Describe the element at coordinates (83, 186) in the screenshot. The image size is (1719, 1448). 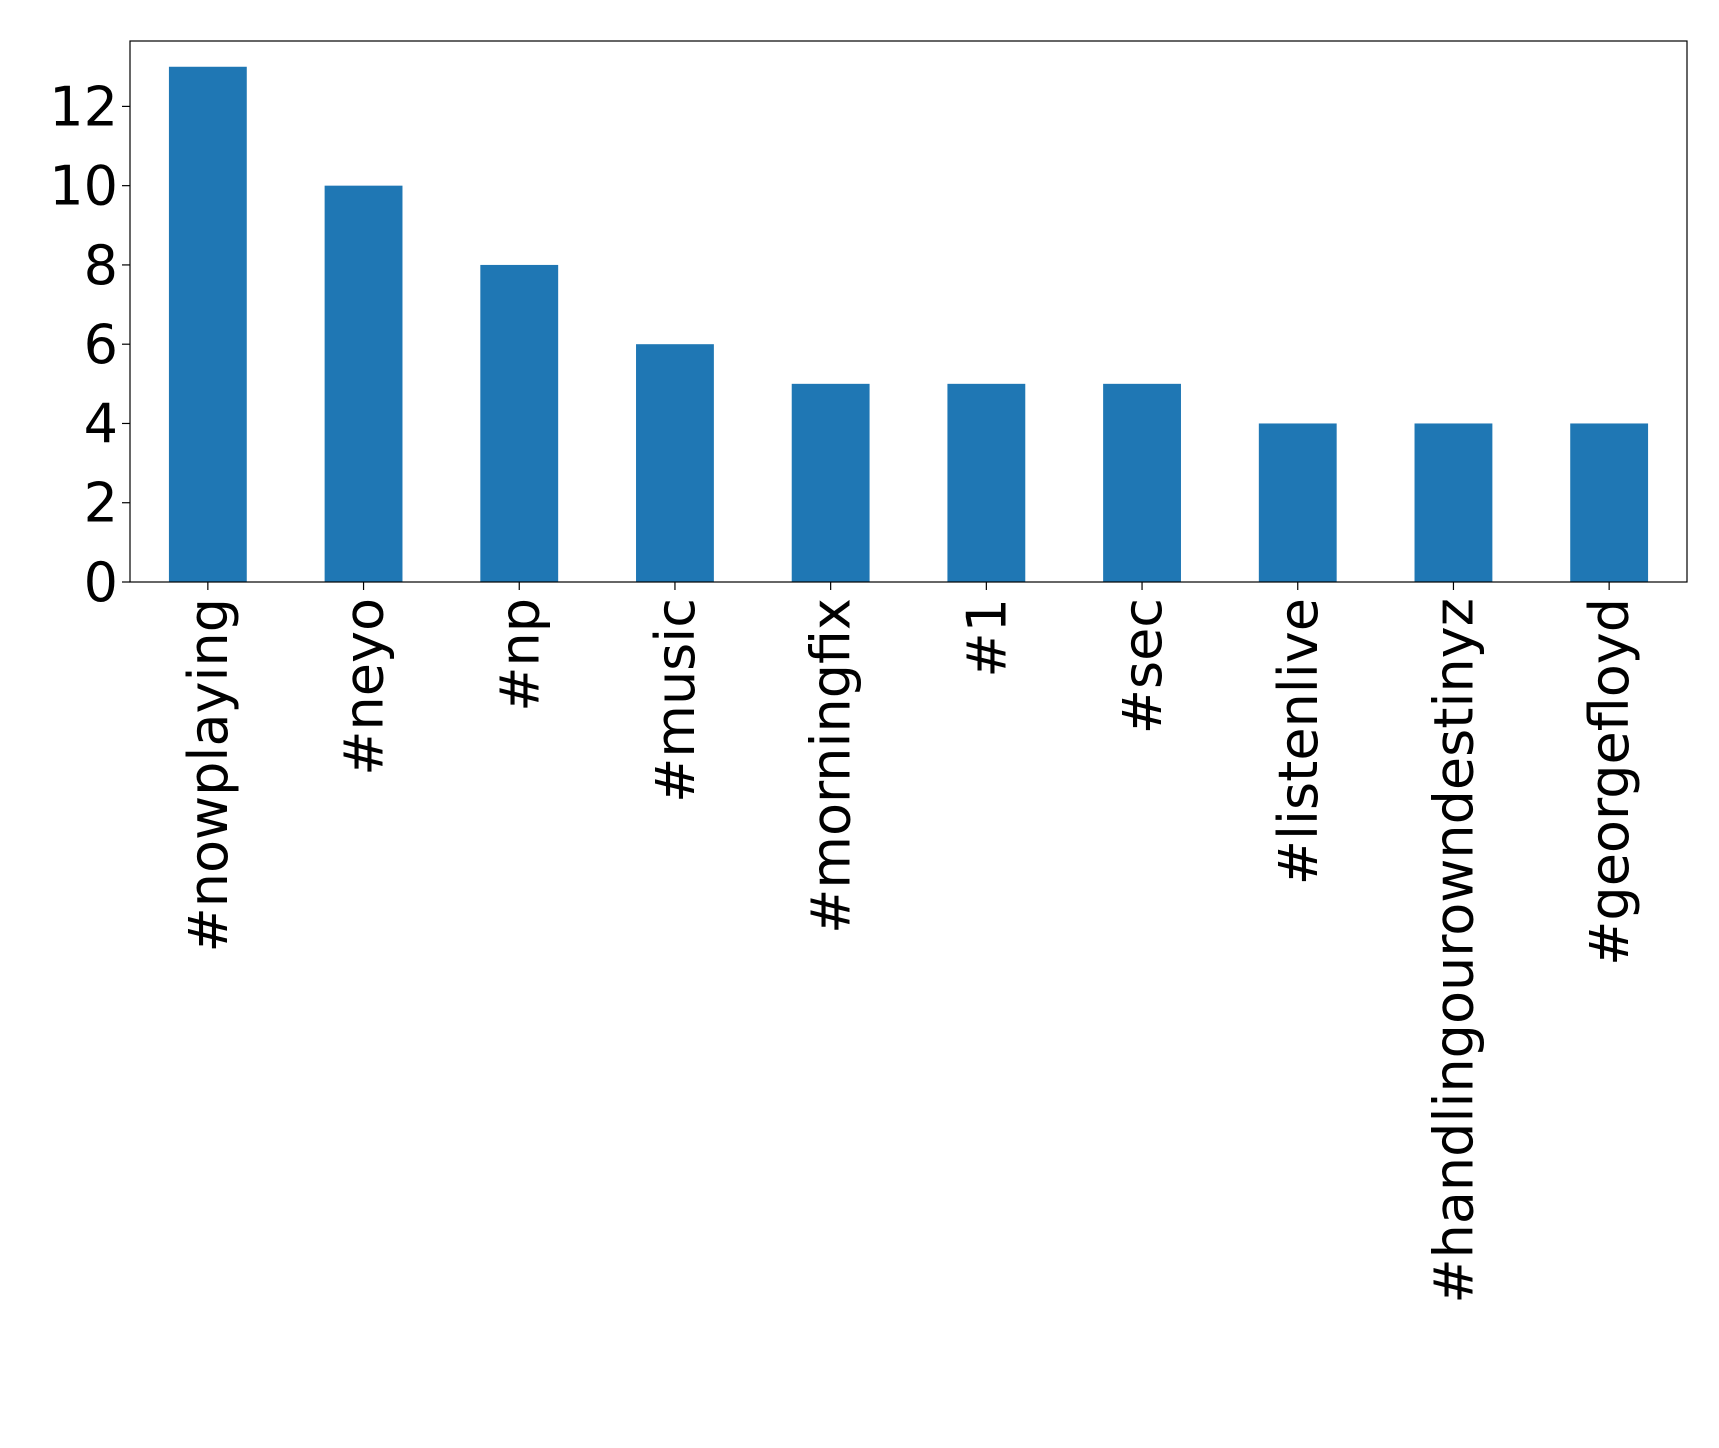
I see `y-tick-label: 10` at that location.